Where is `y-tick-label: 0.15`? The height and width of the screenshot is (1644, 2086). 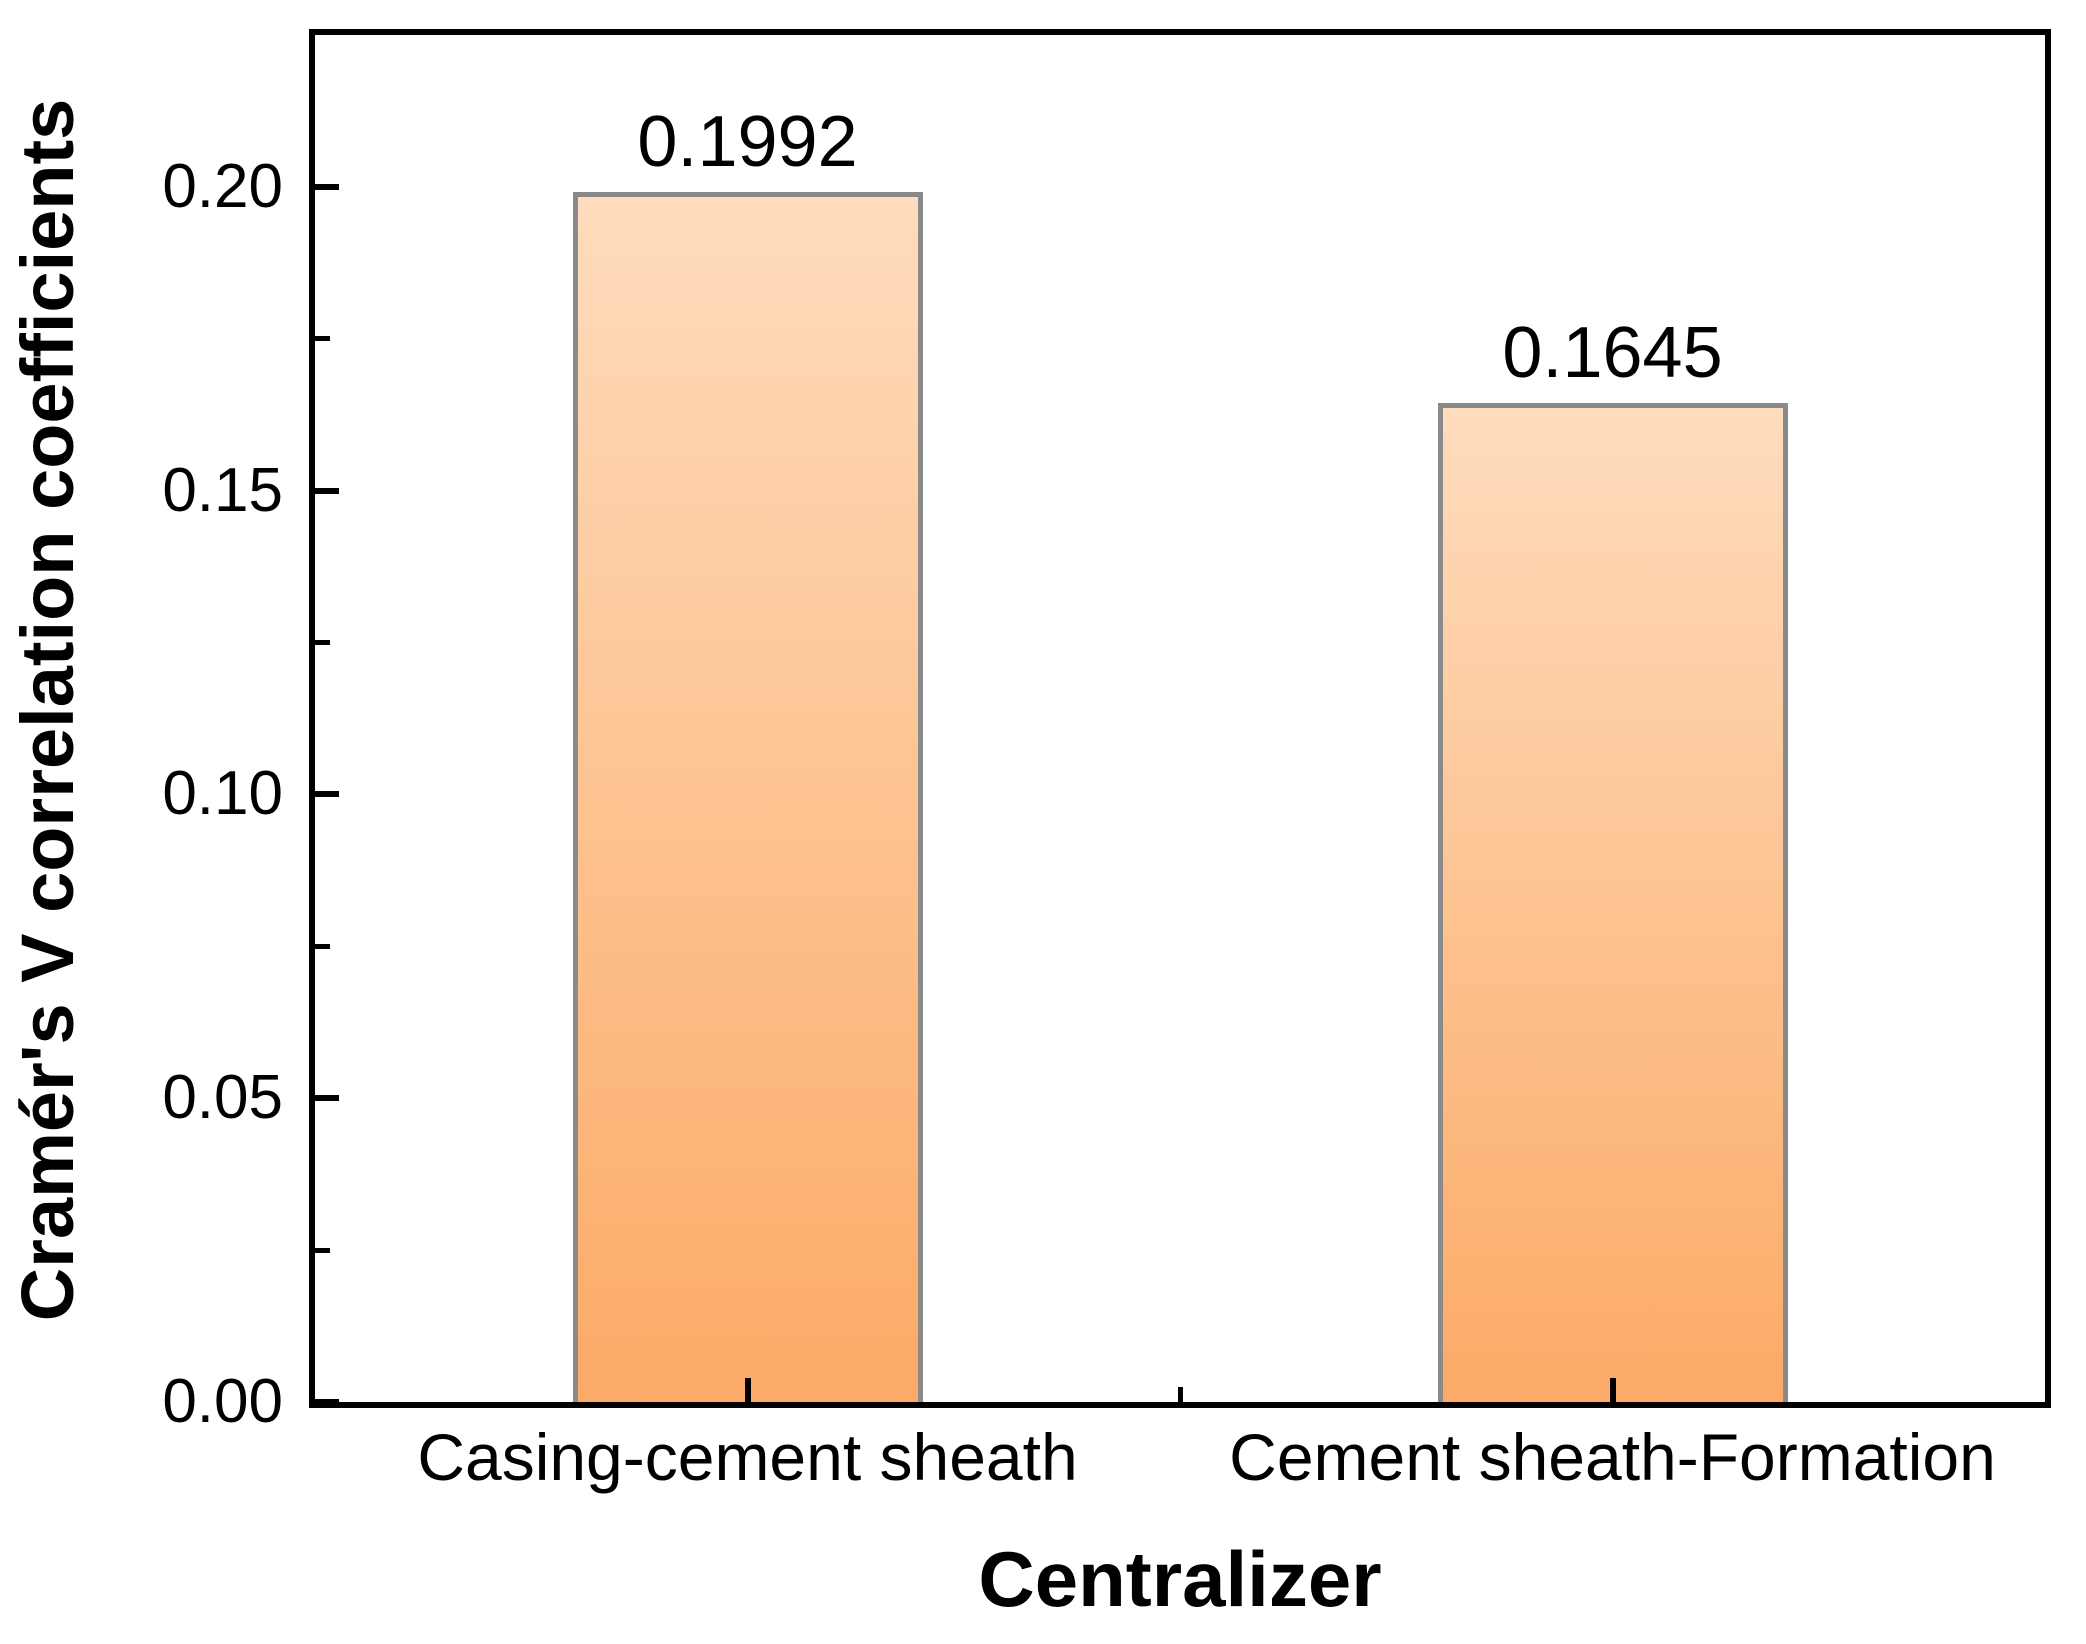
y-tick-label: 0.15 is located at coordinates (222, 490).